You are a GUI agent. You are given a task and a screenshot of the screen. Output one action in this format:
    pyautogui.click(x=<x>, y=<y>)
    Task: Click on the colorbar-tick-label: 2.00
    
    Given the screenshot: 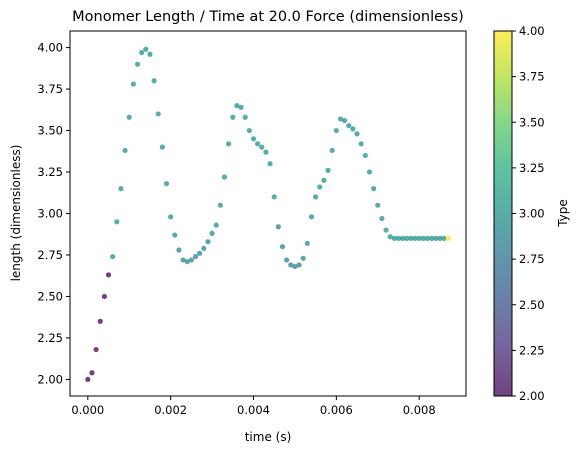 What is the action you would take?
    pyautogui.click(x=532, y=396)
    